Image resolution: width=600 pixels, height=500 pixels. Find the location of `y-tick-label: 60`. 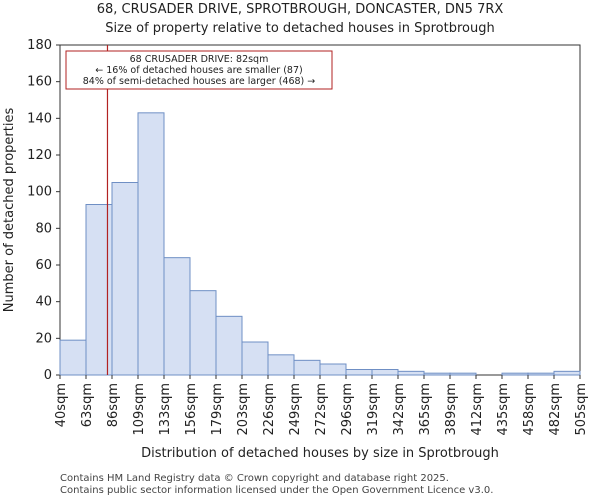

y-tick-label: 60 is located at coordinates (43, 265).